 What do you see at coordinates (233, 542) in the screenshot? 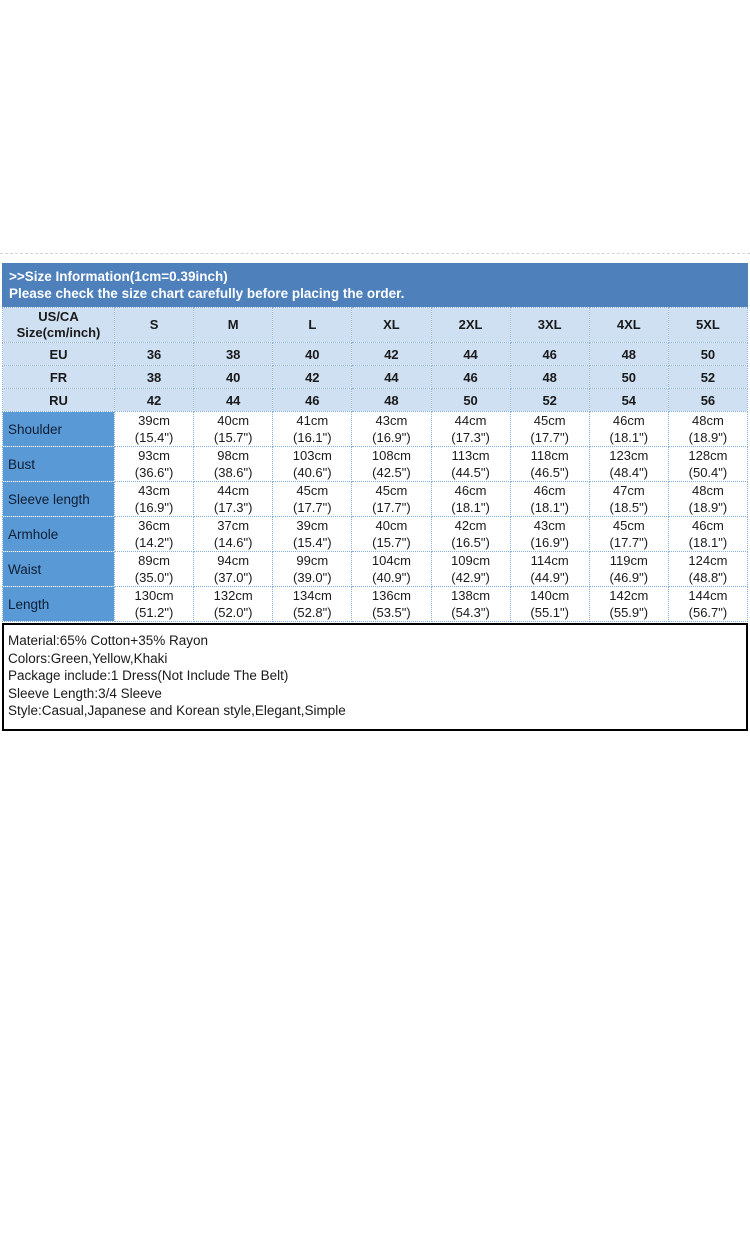
I see `inch-value: (14.6")` at bounding box center [233, 542].